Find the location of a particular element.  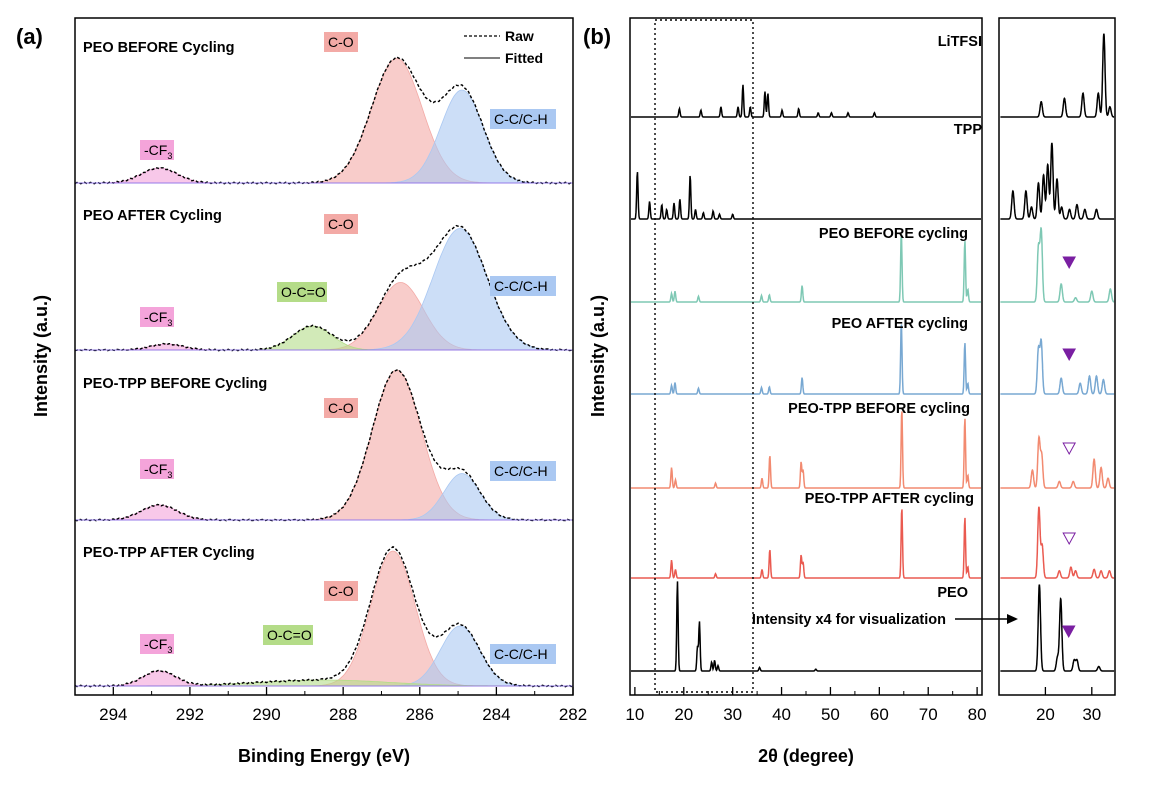

xps-subplot-title: PEO AFTER Cycling is located at coordinates (152, 216).